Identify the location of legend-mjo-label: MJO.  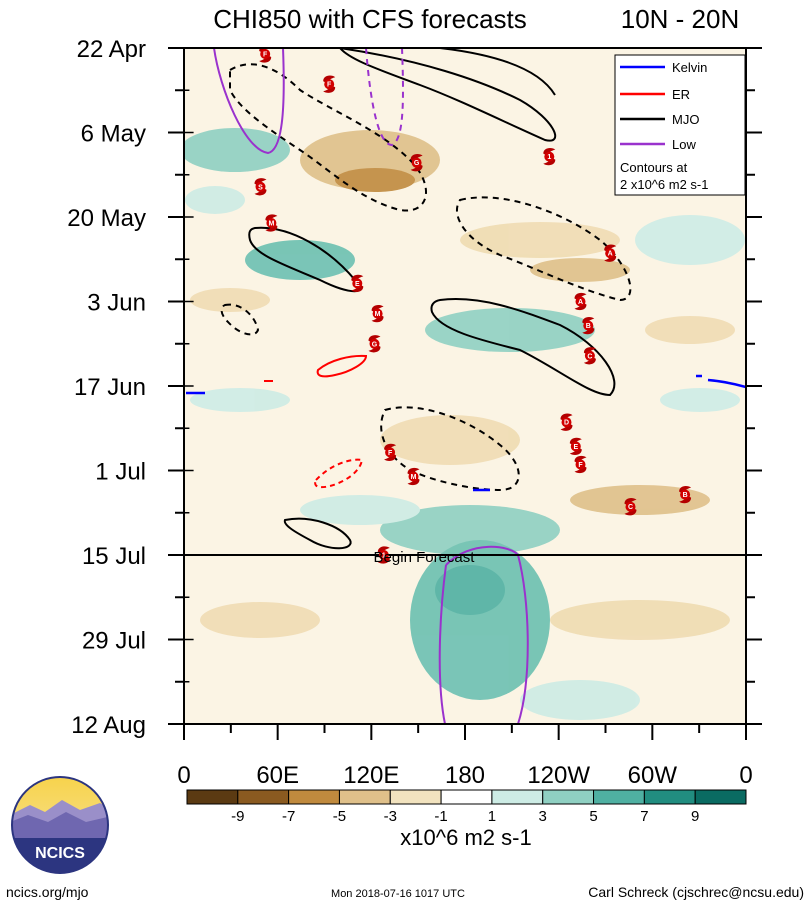
(685, 119).